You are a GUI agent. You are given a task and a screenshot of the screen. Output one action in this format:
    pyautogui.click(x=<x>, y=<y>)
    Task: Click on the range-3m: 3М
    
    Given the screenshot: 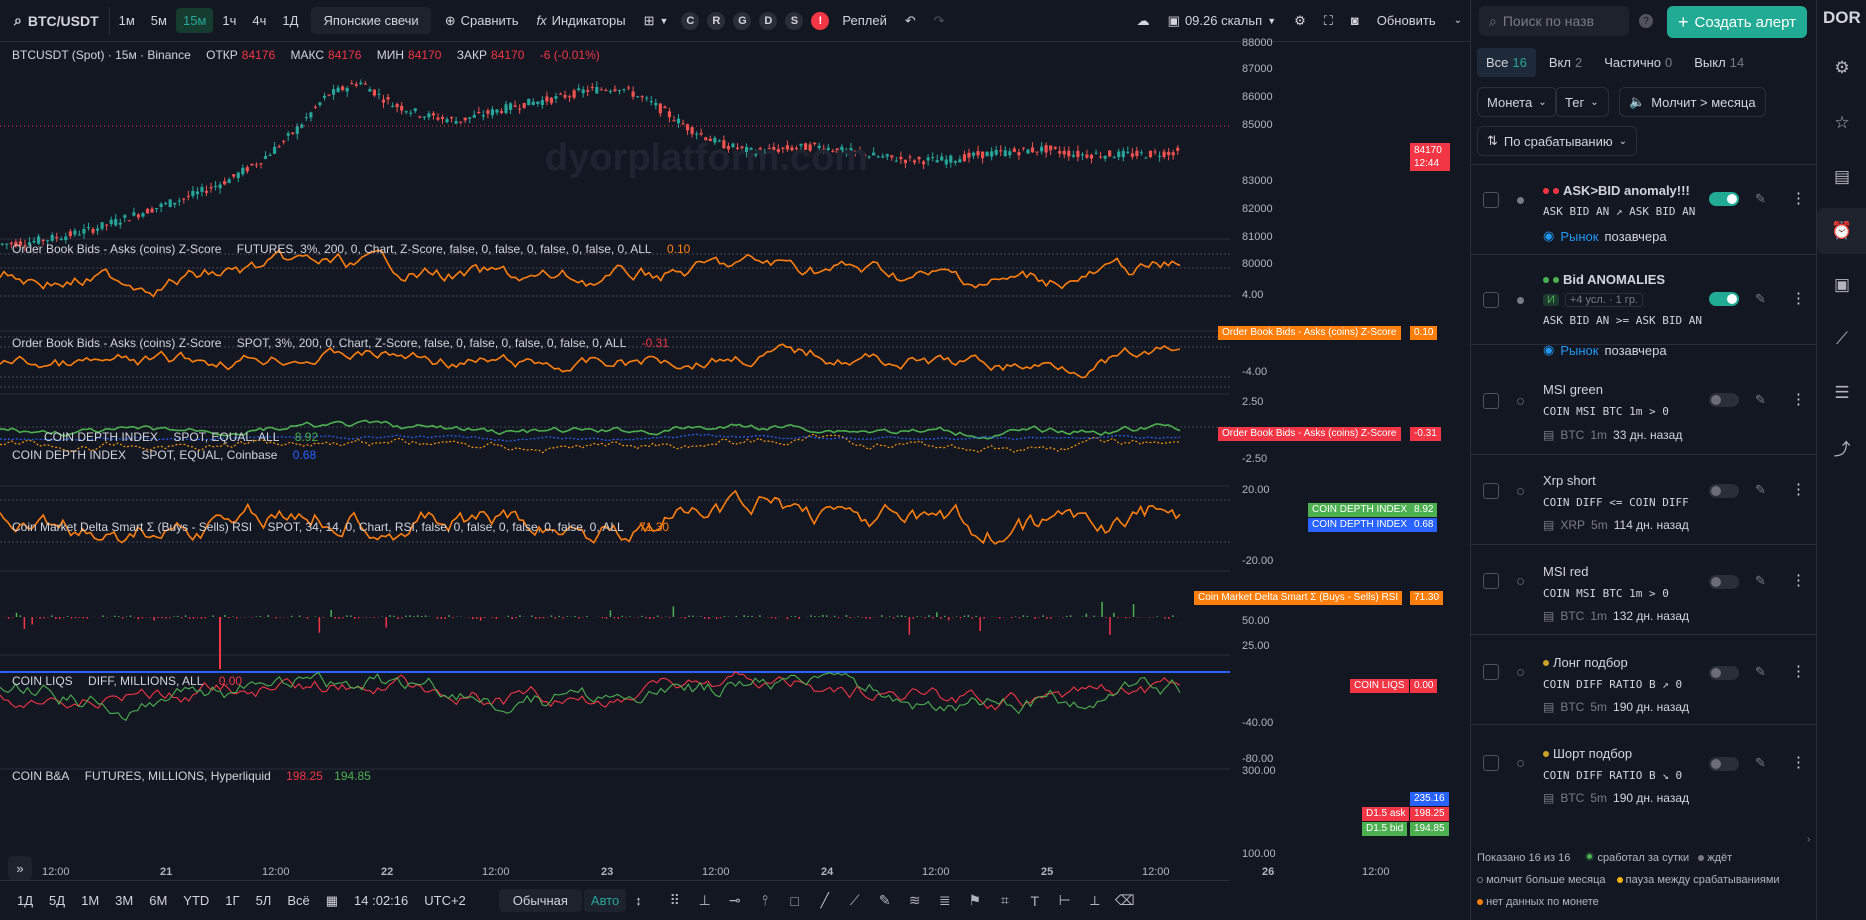 What is the action you would take?
    pyautogui.click(x=124, y=900)
    